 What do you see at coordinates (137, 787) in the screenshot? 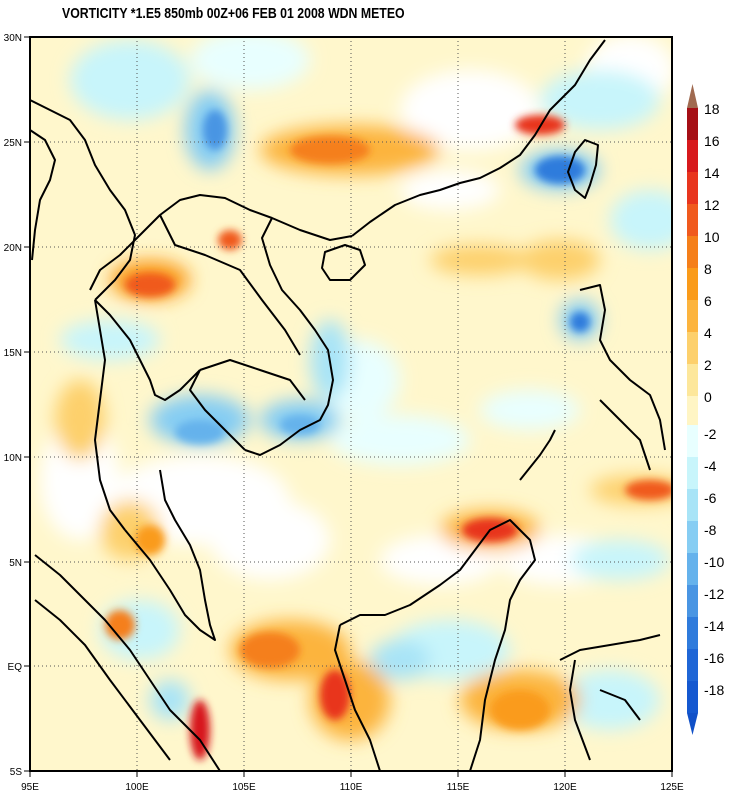
I see `lon-label-100e: 100E` at bounding box center [137, 787].